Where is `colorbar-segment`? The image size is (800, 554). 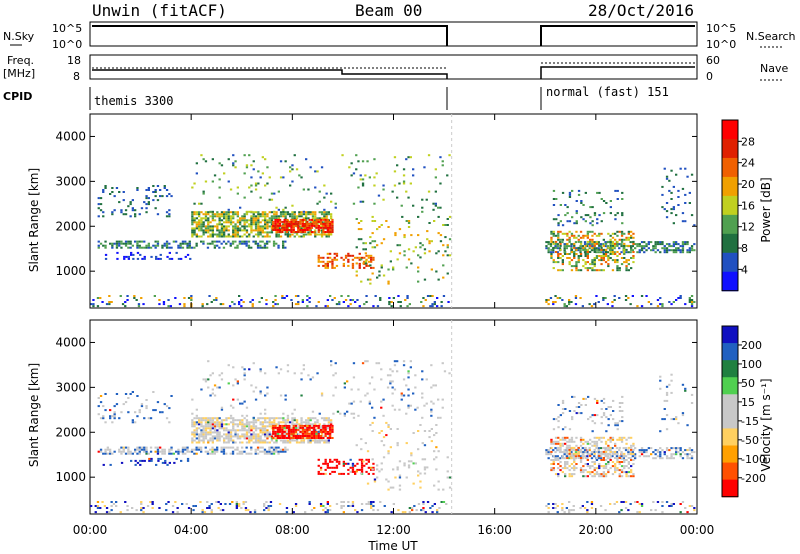 colorbar-segment is located at coordinates (730, 335).